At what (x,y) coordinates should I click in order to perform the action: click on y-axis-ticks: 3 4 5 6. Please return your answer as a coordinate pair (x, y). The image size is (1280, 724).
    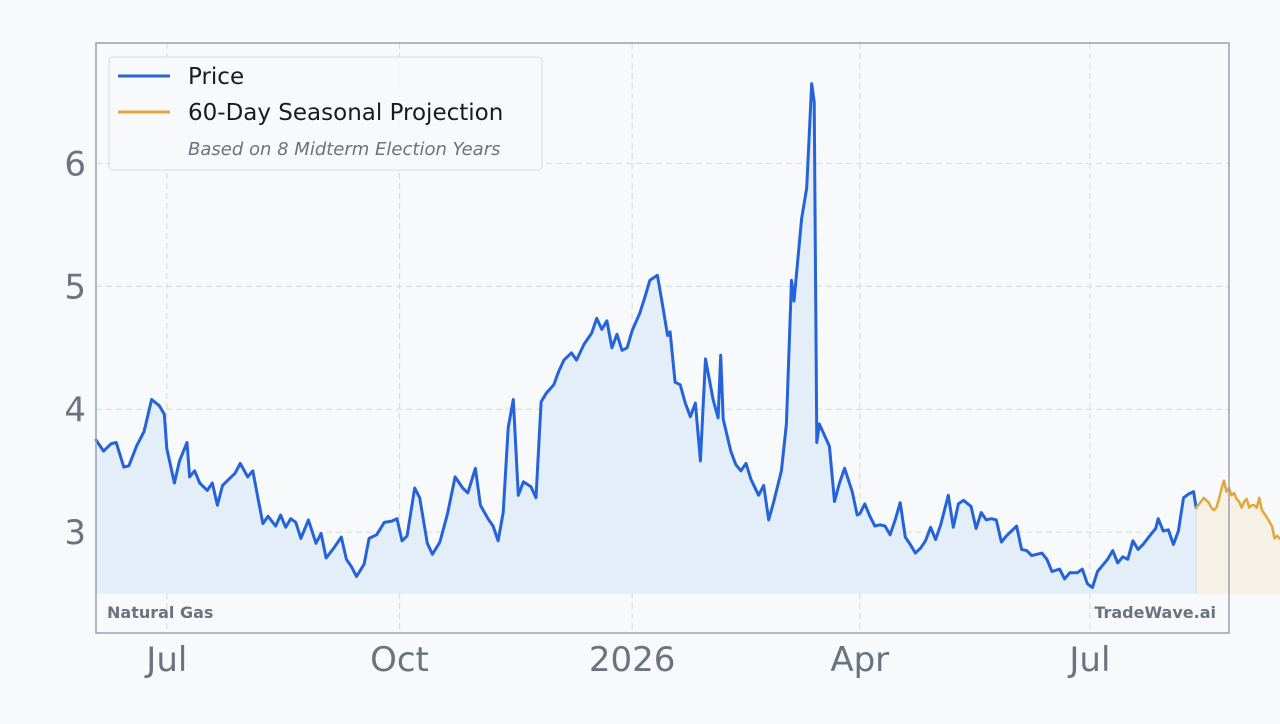
    Looking at the image, I should click on (75, 348).